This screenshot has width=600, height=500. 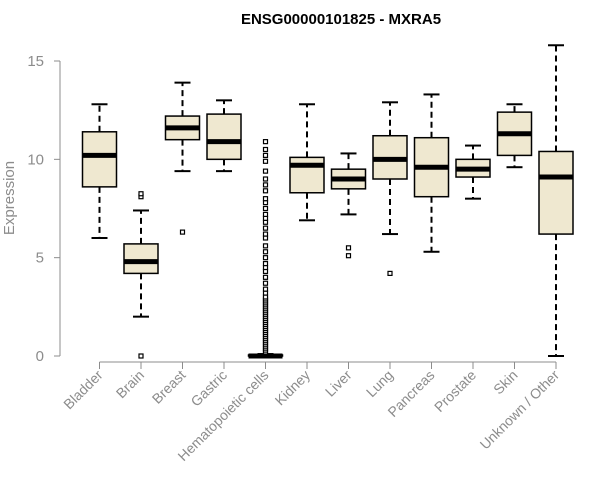 I want to click on box-kidney, so click(x=307, y=162).